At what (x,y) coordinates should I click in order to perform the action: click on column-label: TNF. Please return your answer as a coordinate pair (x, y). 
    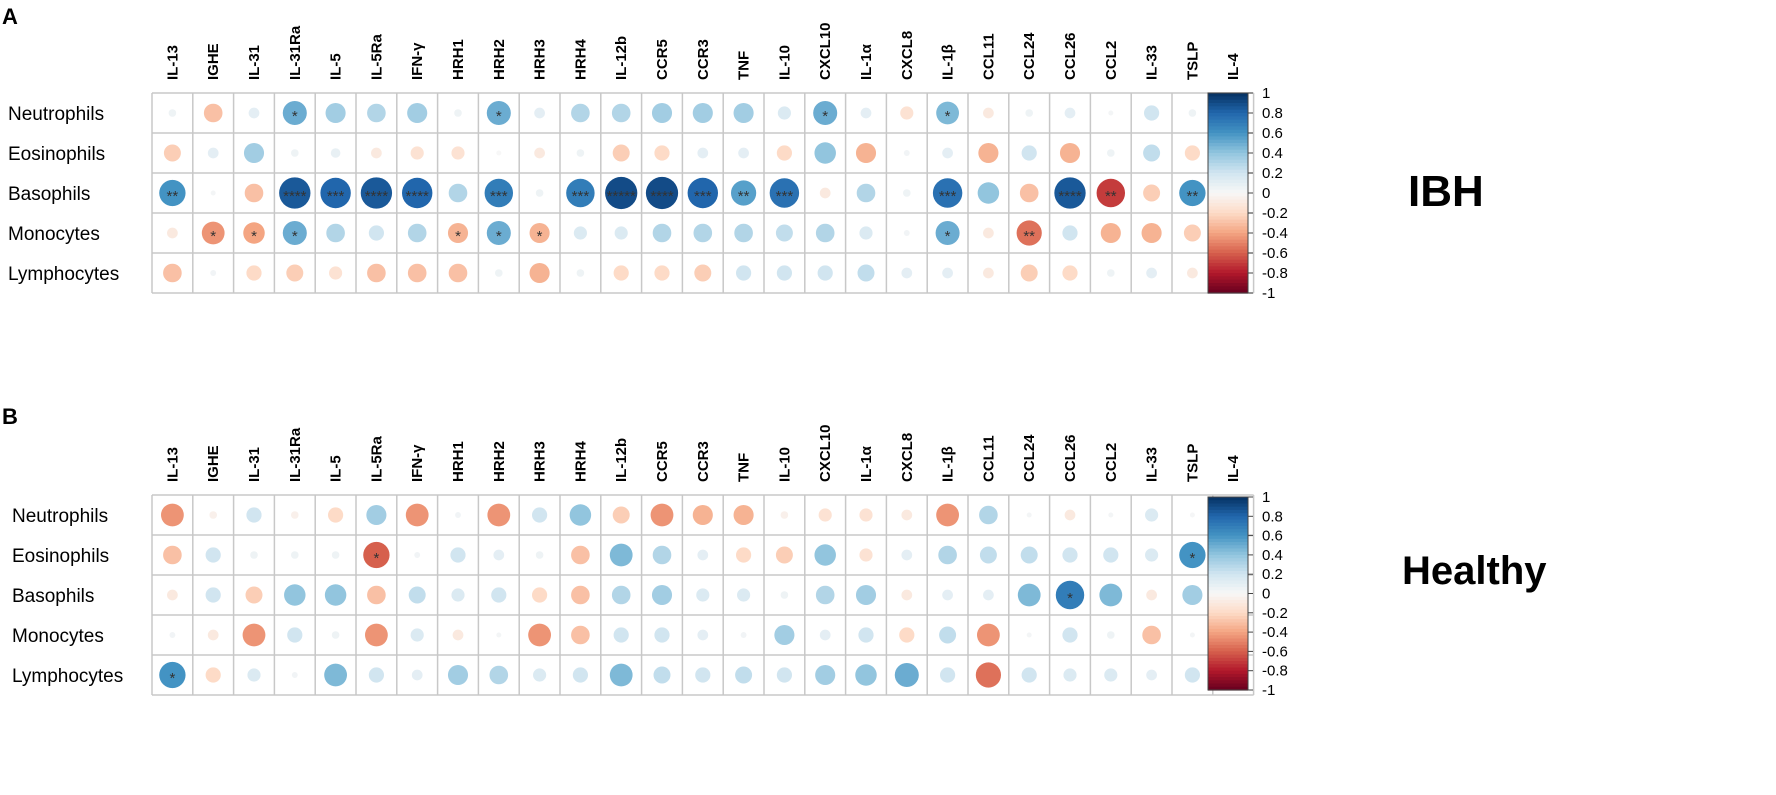
    Looking at the image, I should click on (744, 467).